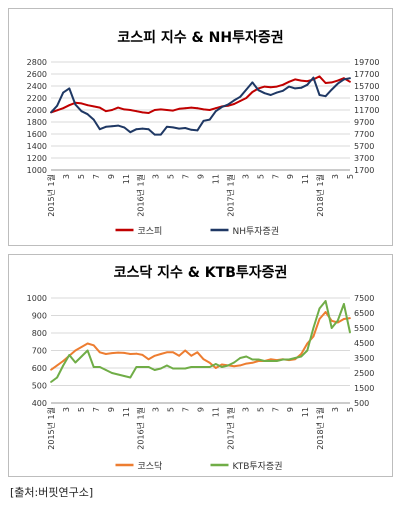  I want to click on y-right-tick-label: 11700, so click(366, 110).